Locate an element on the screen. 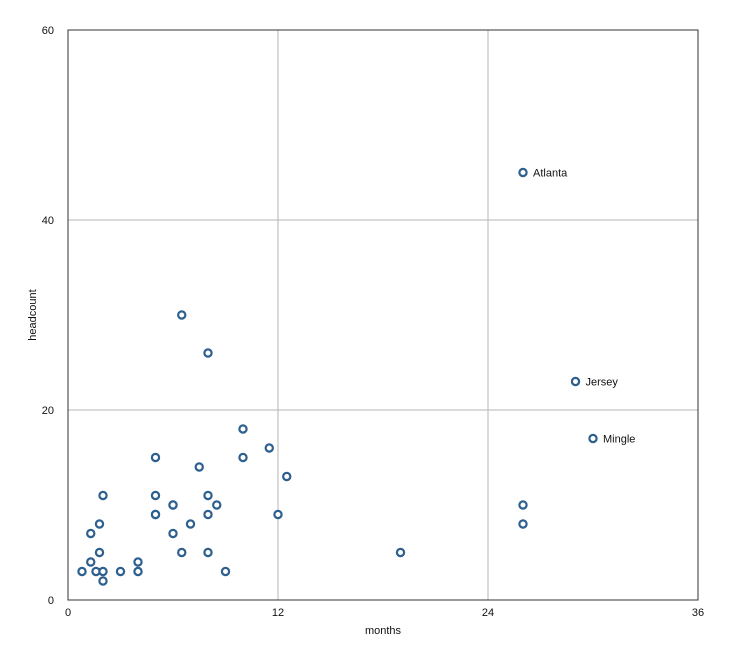 The image size is (737, 658). y-tick-label: 0 is located at coordinates (51, 601).